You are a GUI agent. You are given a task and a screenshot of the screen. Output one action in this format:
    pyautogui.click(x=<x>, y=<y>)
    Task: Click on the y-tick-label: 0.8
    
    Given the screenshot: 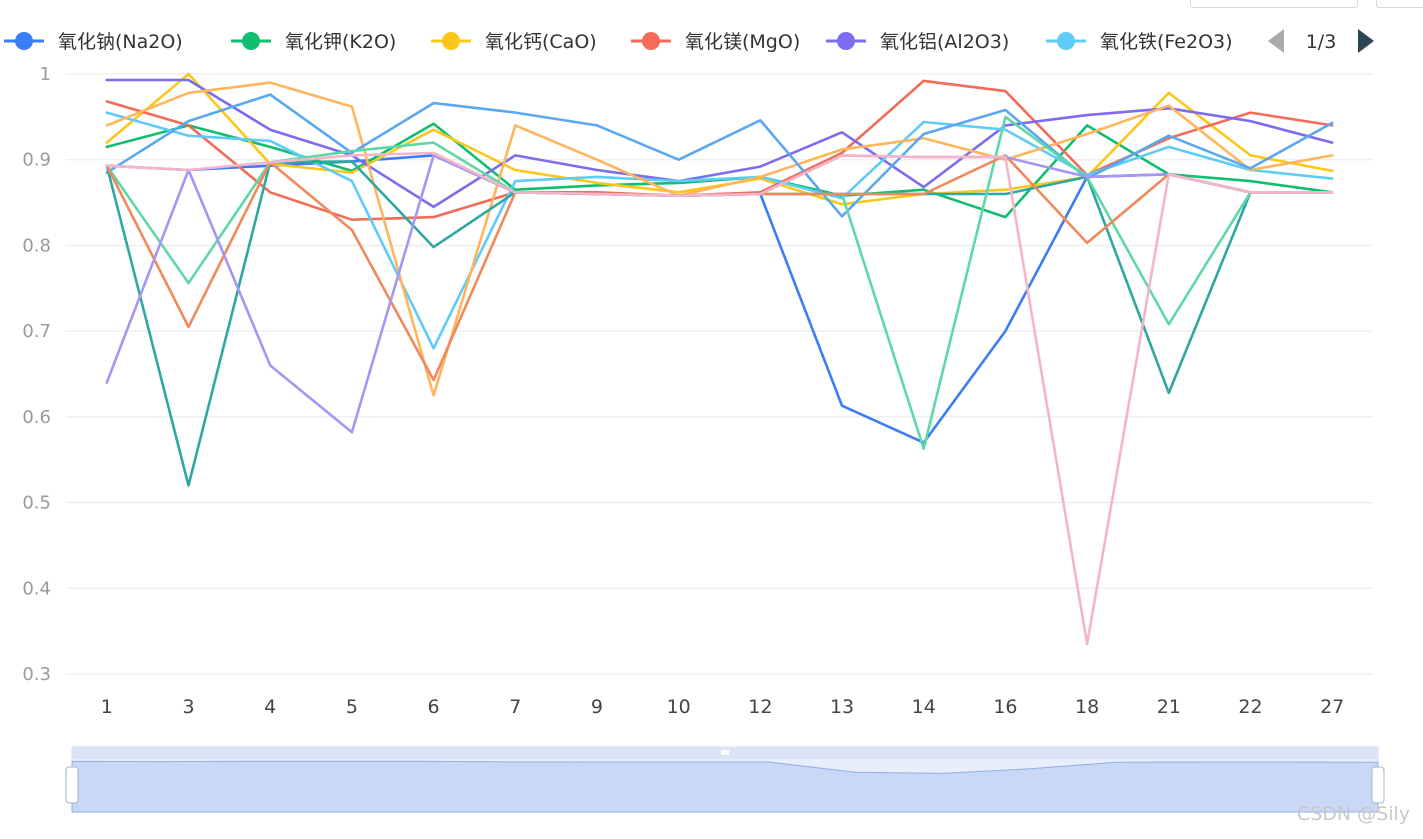 What is the action you would take?
    pyautogui.click(x=36, y=245)
    